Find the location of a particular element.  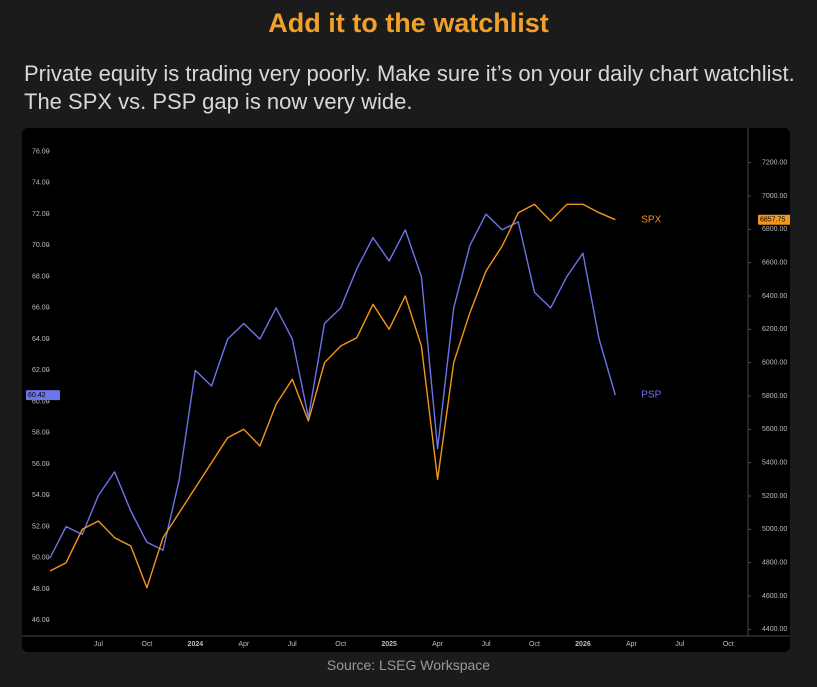

y-tick-label: 68.00 is located at coordinates (41, 276).